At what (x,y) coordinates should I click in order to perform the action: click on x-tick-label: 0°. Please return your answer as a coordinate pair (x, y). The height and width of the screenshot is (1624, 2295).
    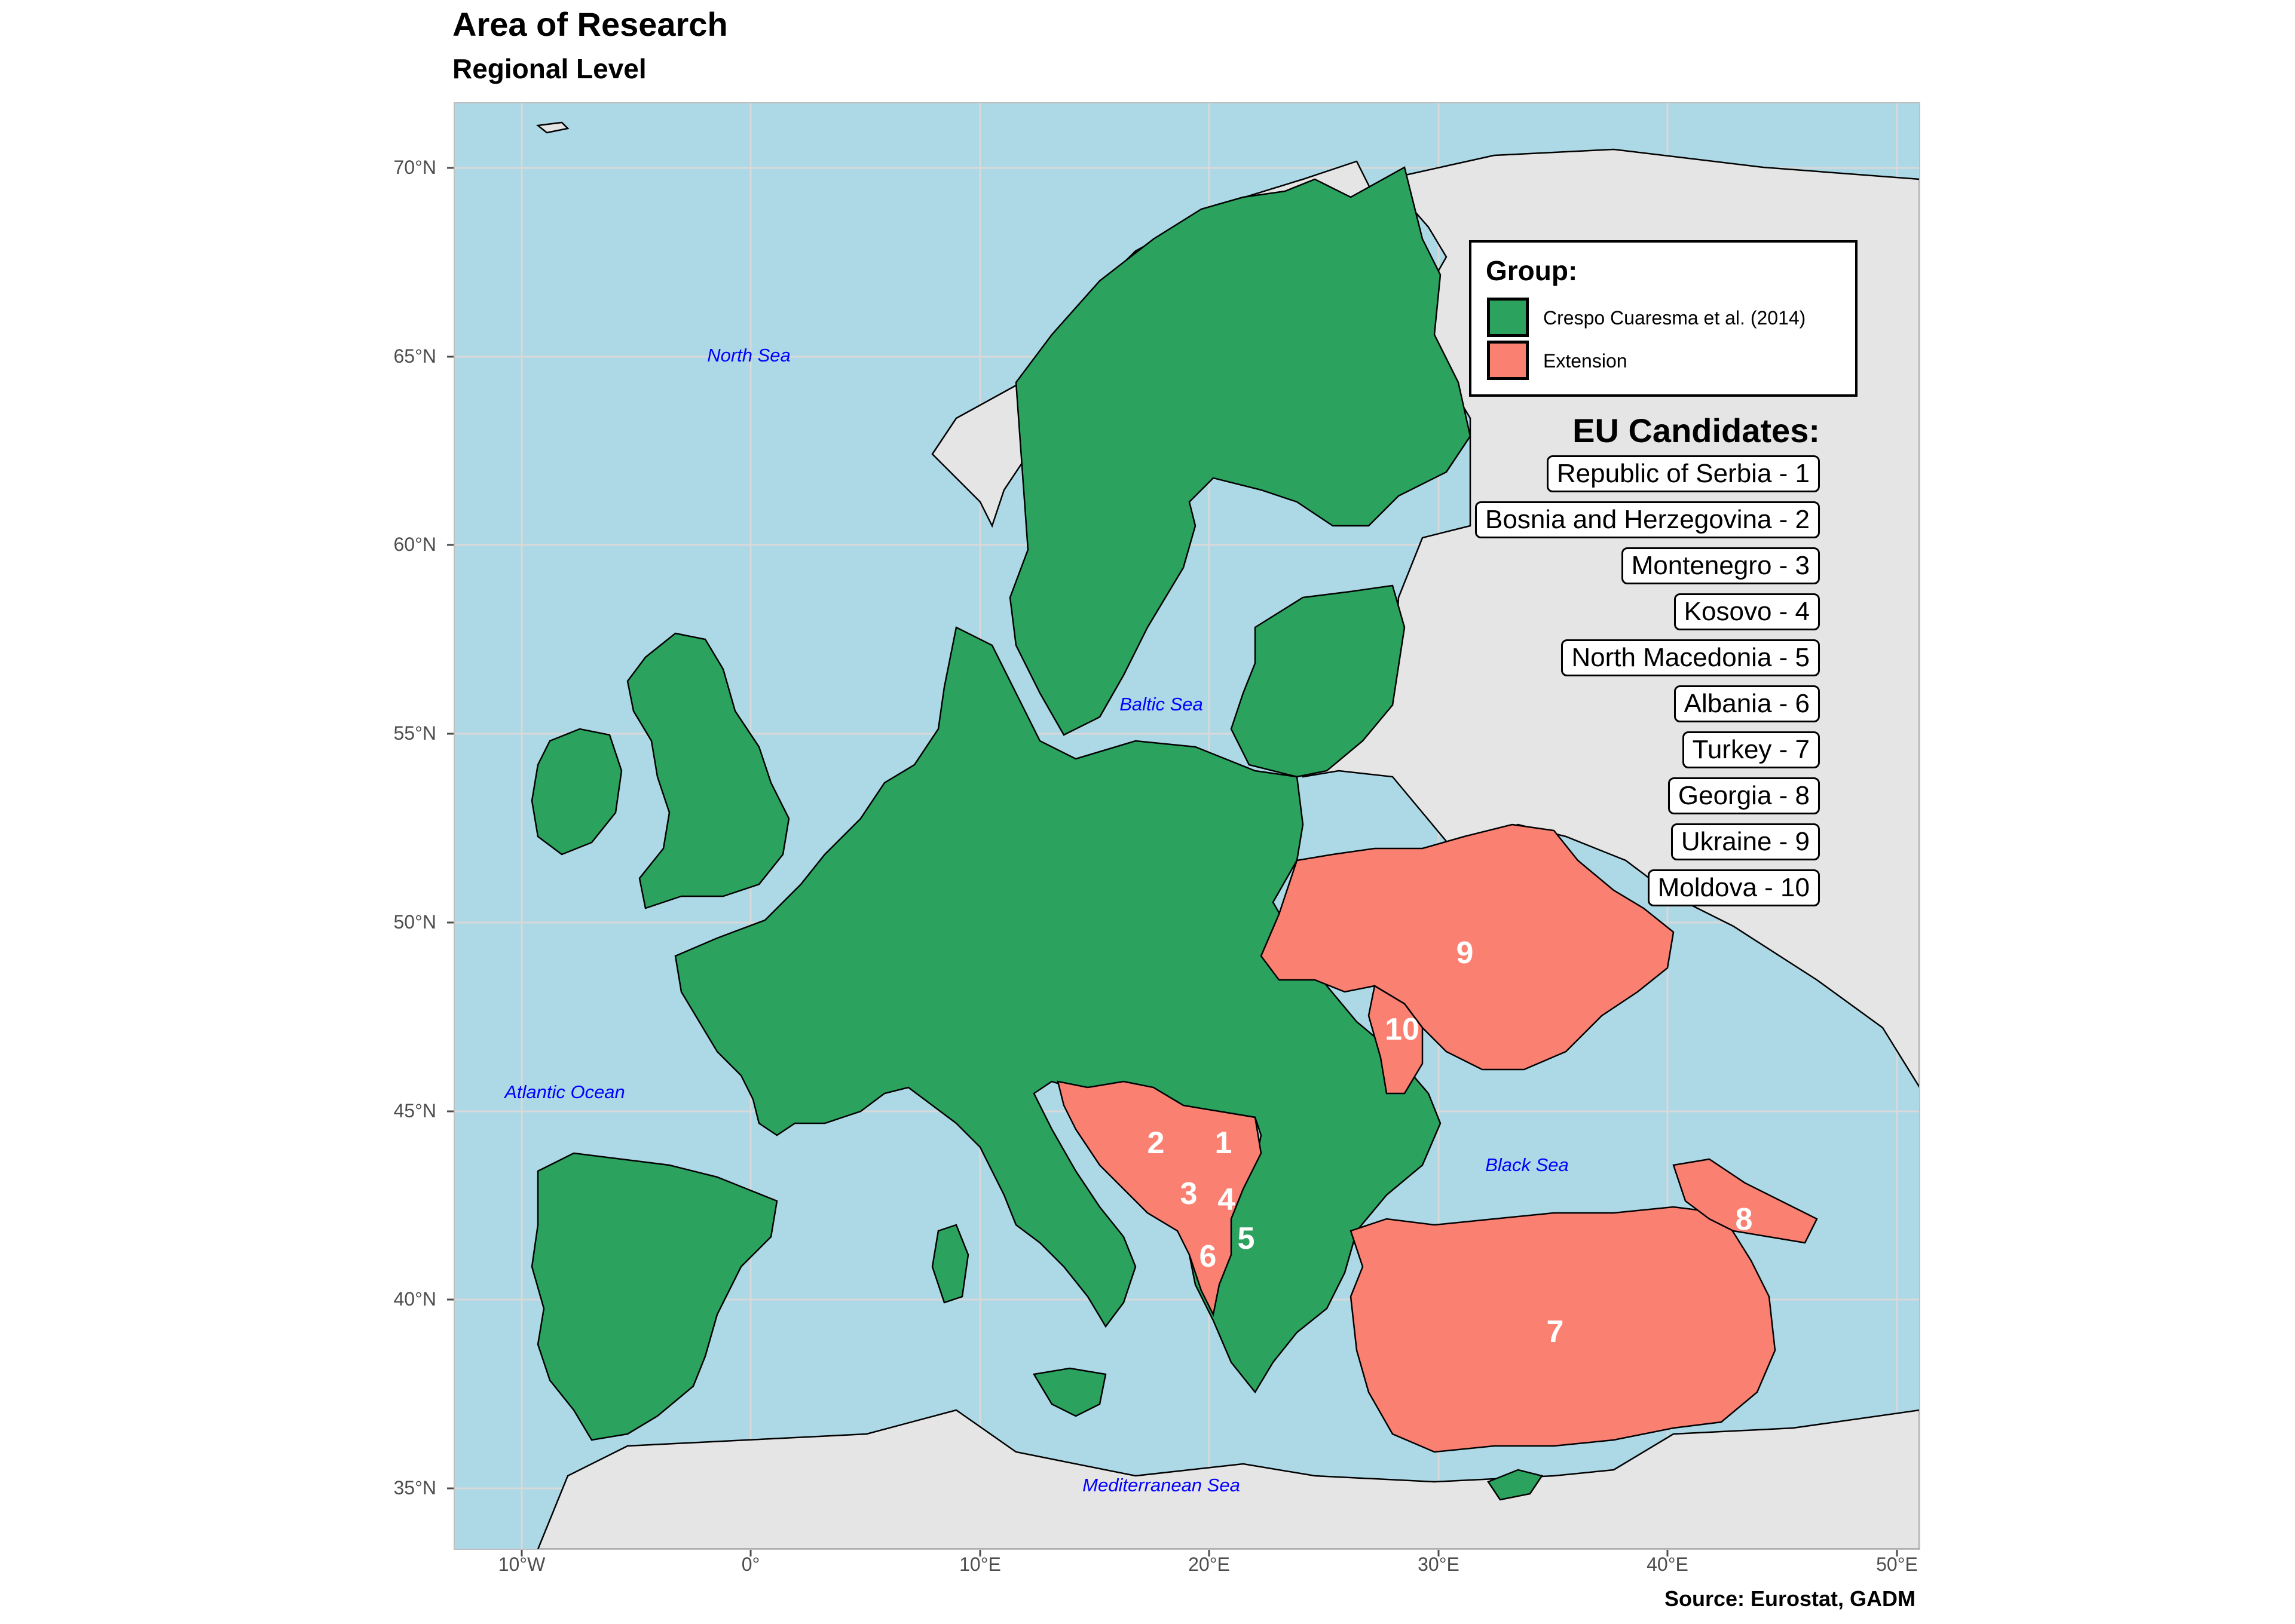
    Looking at the image, I should click on (750, 1564).